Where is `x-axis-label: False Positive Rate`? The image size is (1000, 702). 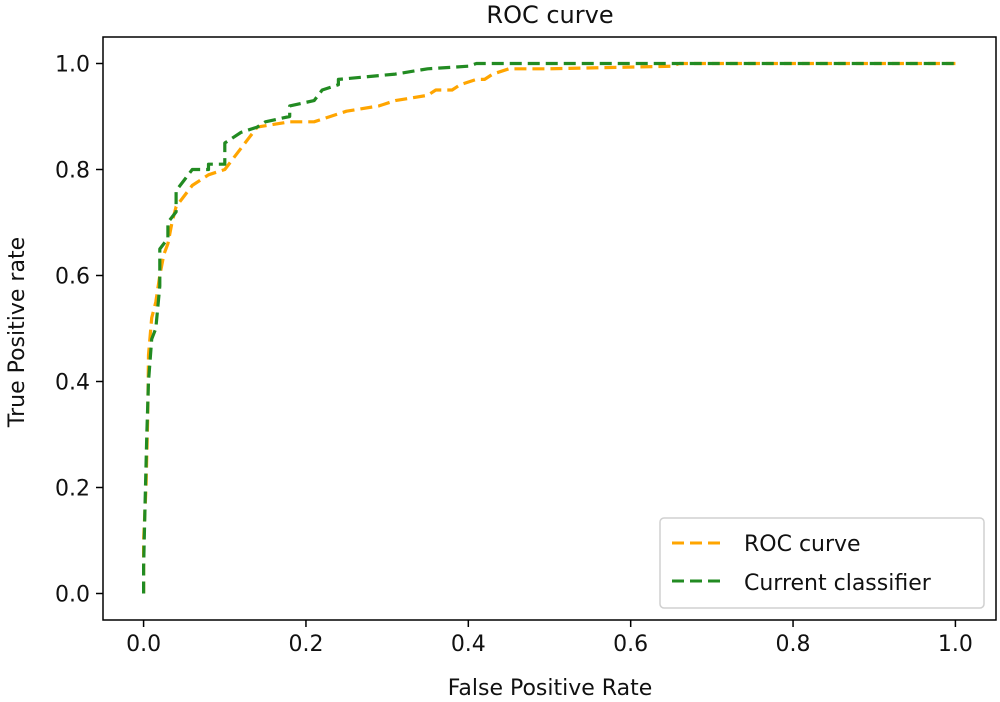
x-axis-label: False Positive Rate is located at coordinates (550, 688).